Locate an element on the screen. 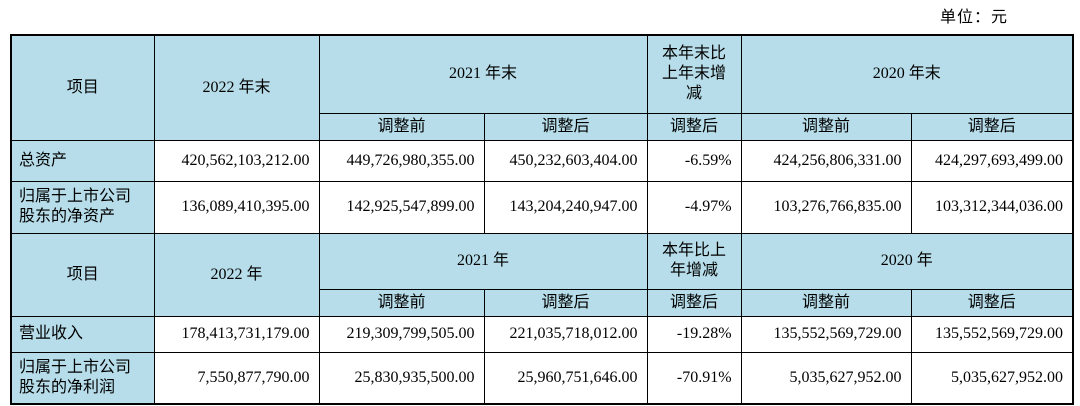 This screenshot has width=1080, height=406. cell-operating-revenue-2021-pre: 219,309,799,505.00 is located at coordinates (401, 334).